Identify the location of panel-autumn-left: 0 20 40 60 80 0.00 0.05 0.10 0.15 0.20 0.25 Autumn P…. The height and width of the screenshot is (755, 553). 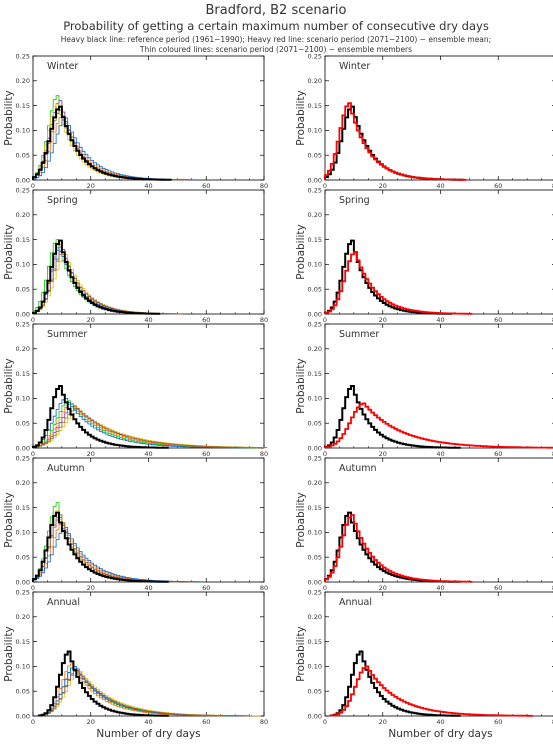
(135, 523).